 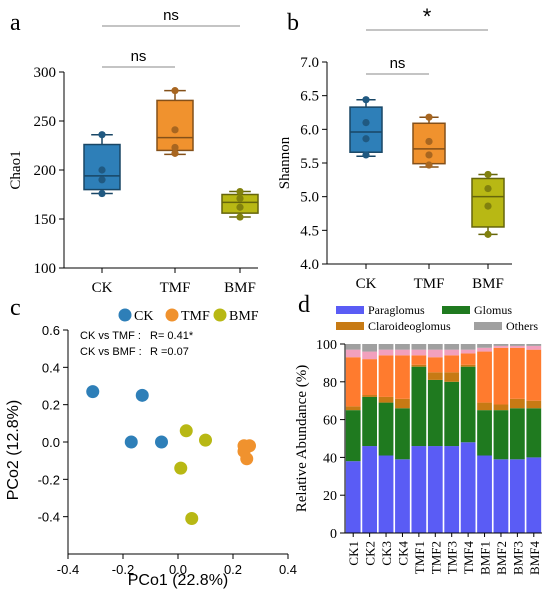 What do you see at coordinates (517, 558) in the screenshot?
I see `x-tick-label: BMF3` at bounding box center [517, 558].